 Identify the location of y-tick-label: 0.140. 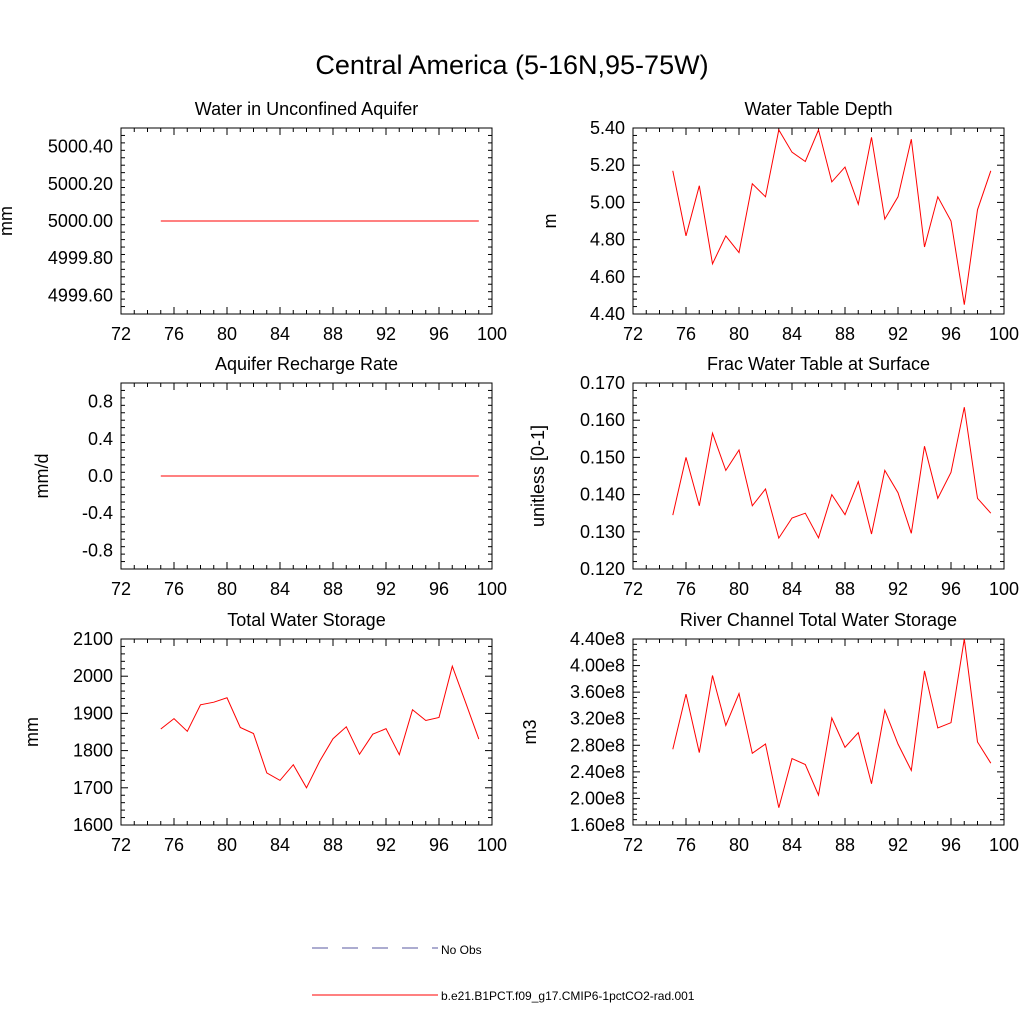
(602, 495).